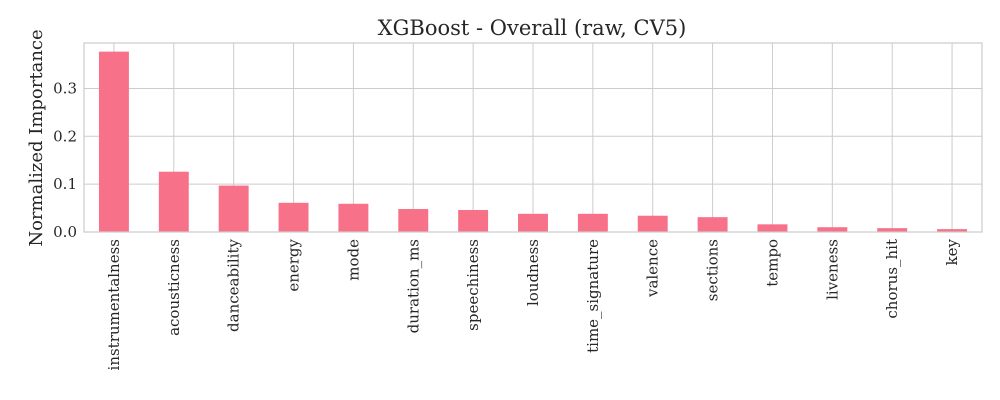  What do you see at coordinates (712, 224) in the screenshot?
I see `bar-sections` at bounding box center [712, 224].